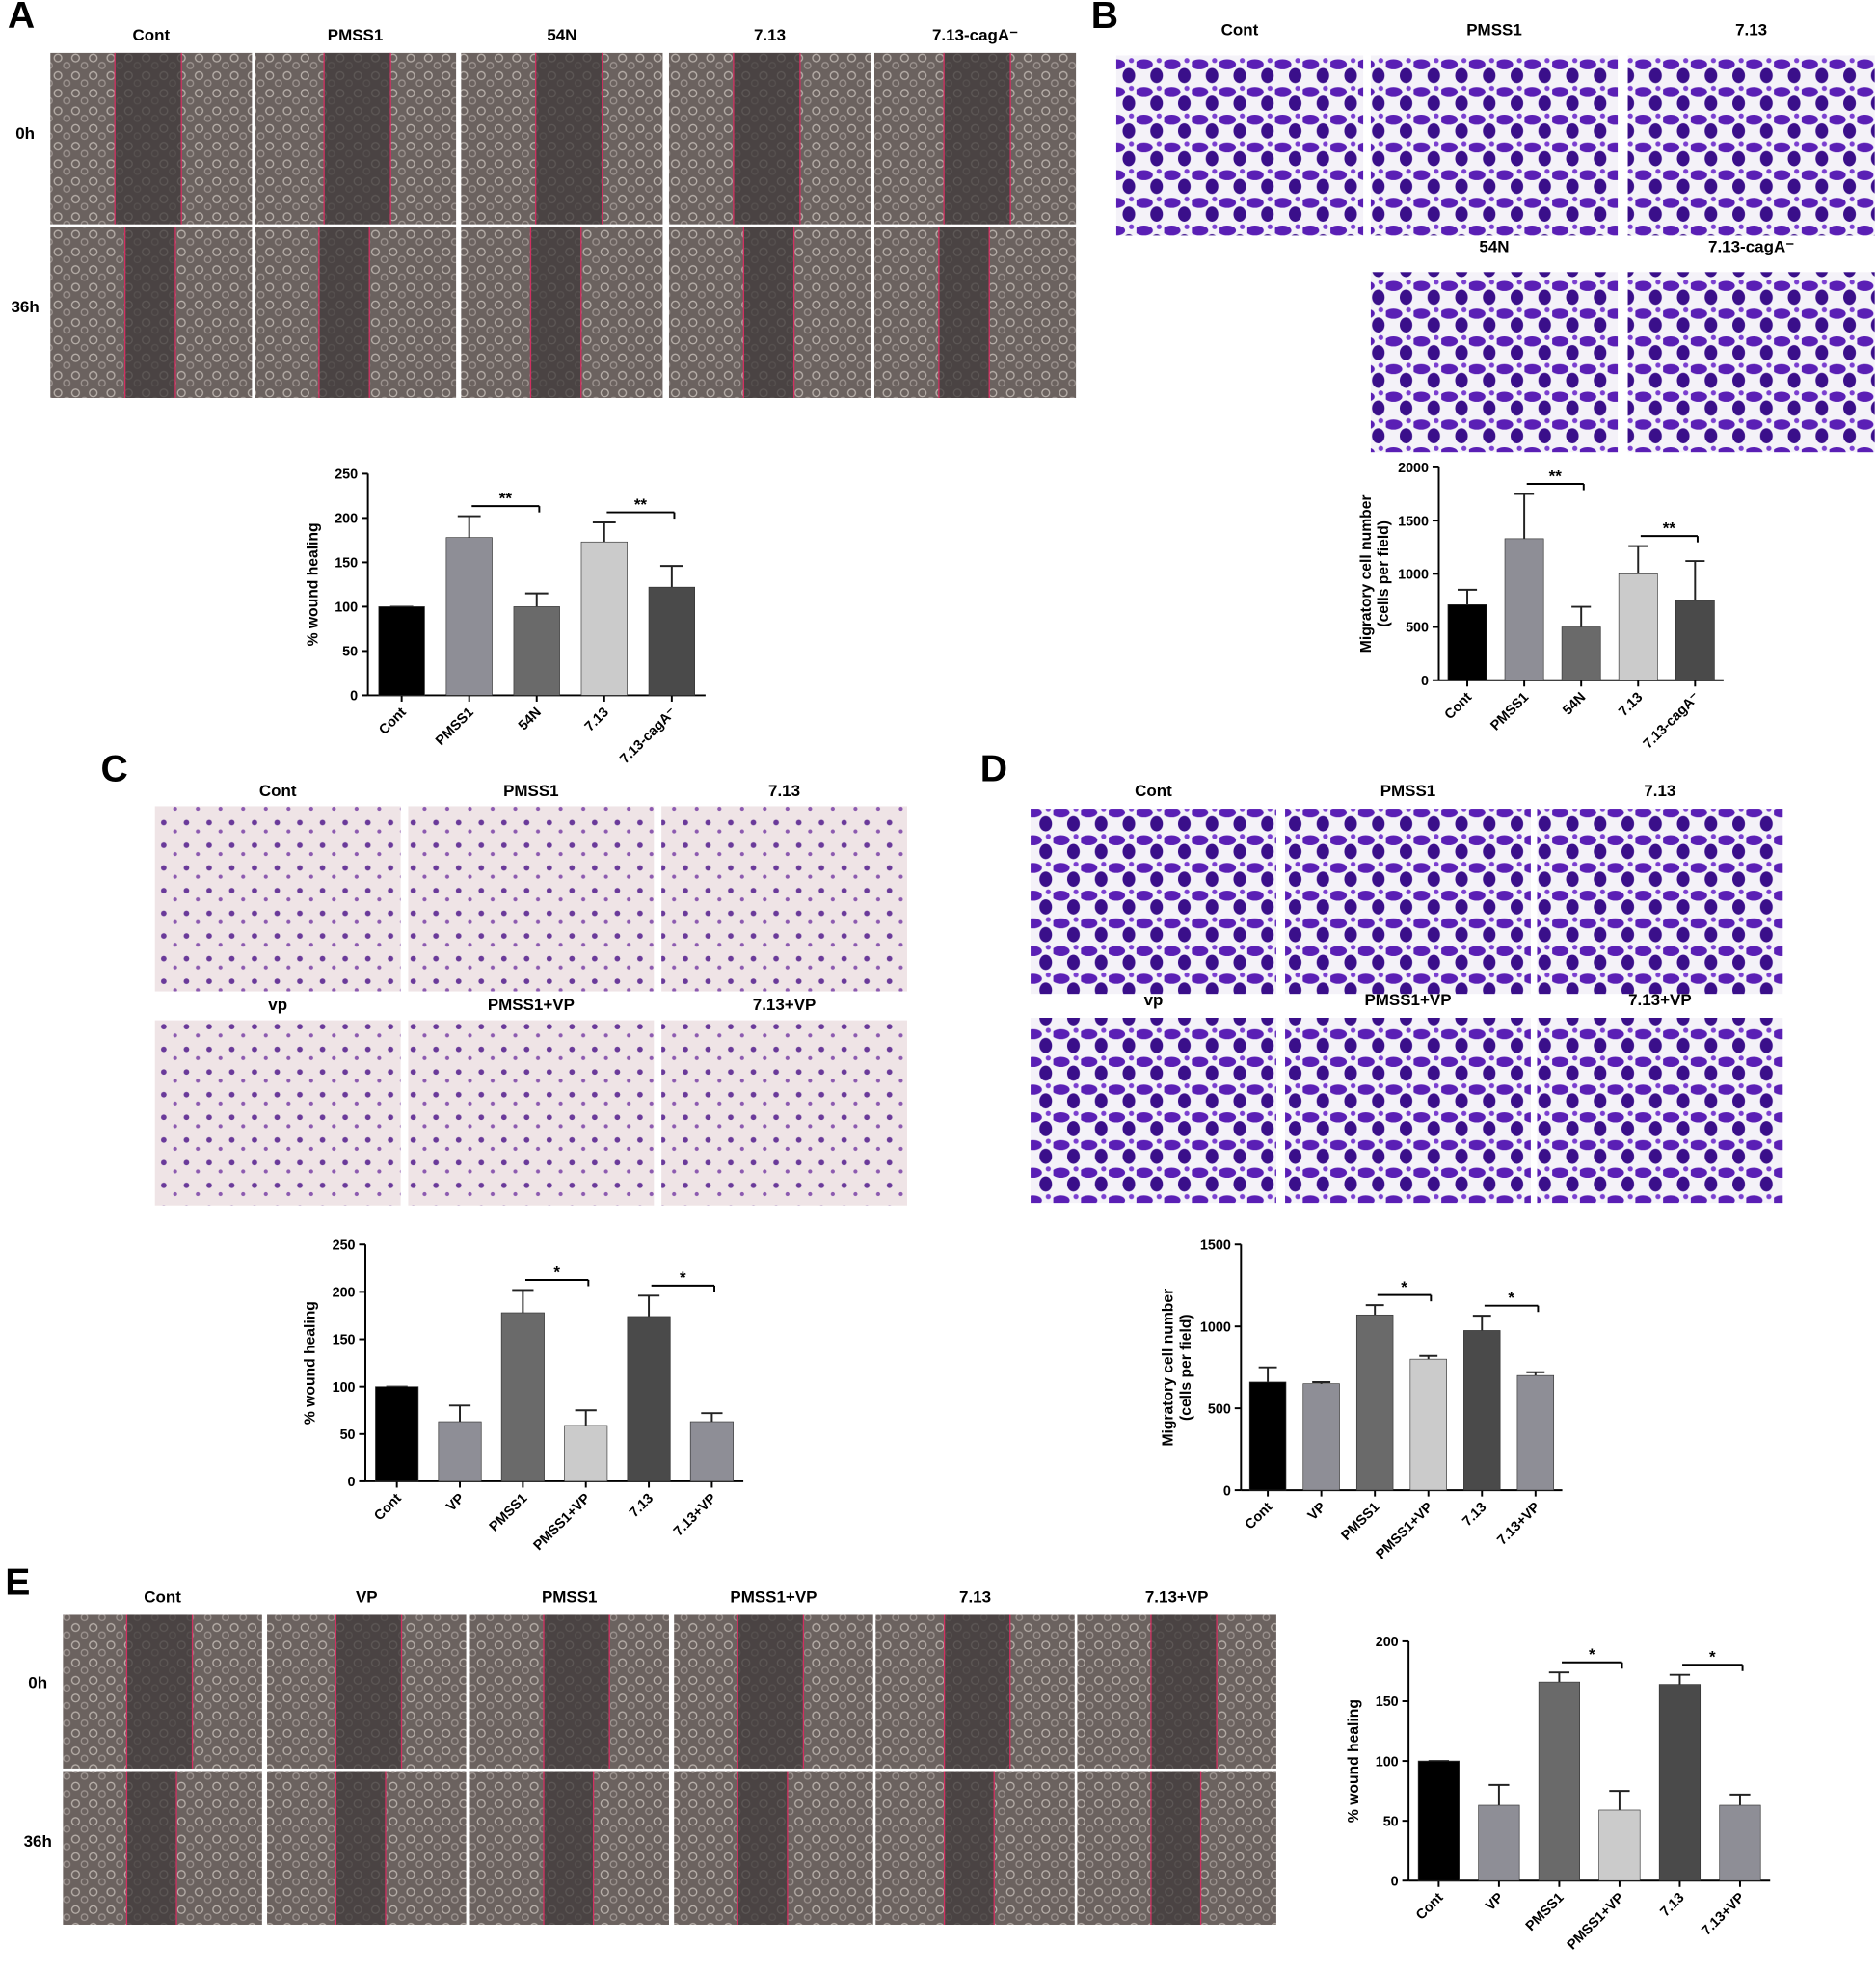 This screenshot has width=1876, height=1972. I want to click on panel-column-label: 54N, so click(561, 35).